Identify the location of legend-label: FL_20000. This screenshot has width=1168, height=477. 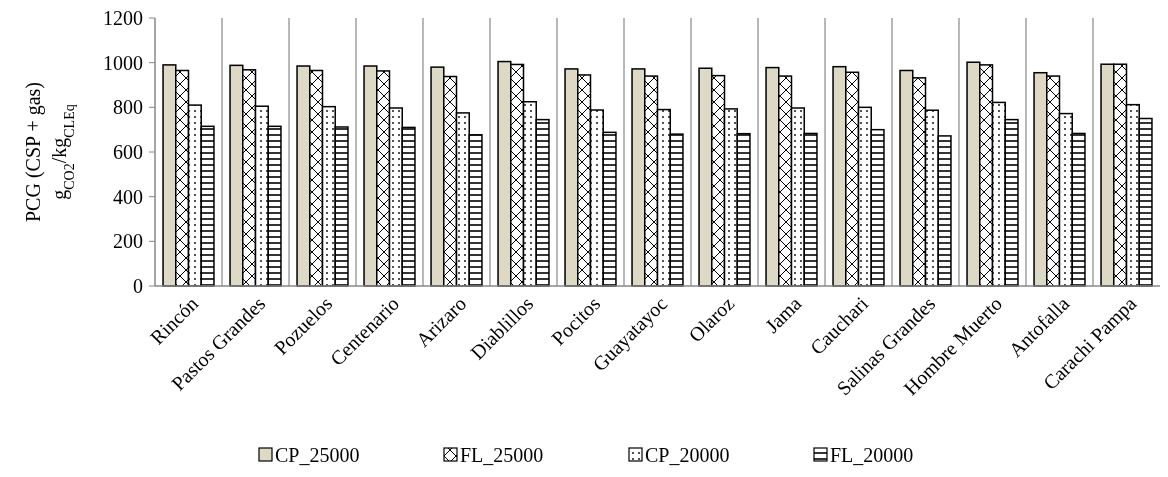
(872, 455).